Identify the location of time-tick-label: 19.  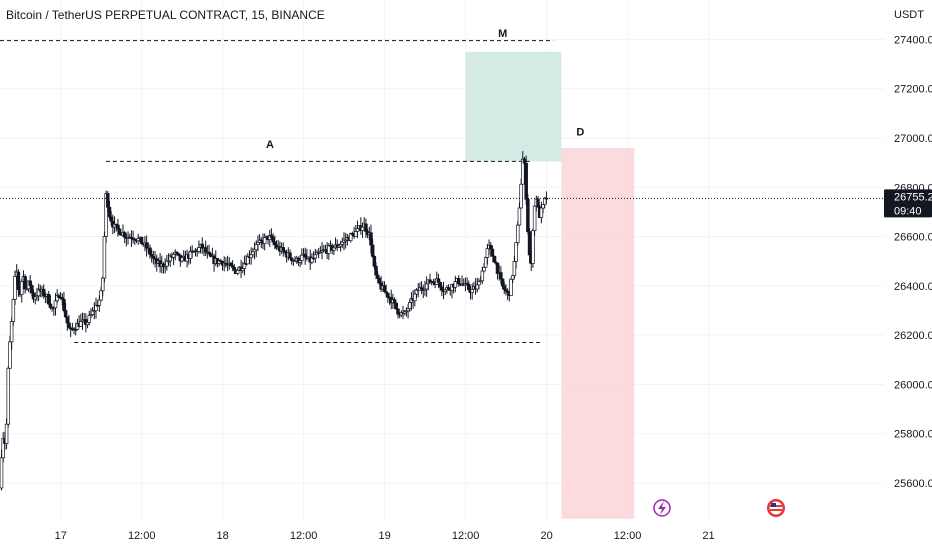
(385, 536).